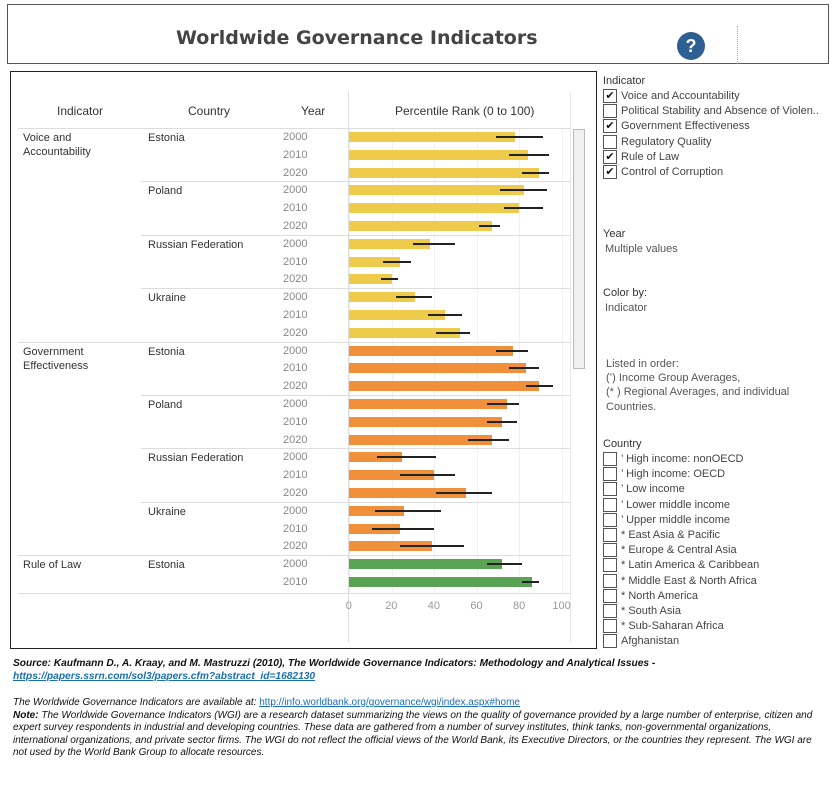 The height and width of the screenshot is (800, 836). I want to click on indicator-label: Government Effectiveness, so click(56, 358).